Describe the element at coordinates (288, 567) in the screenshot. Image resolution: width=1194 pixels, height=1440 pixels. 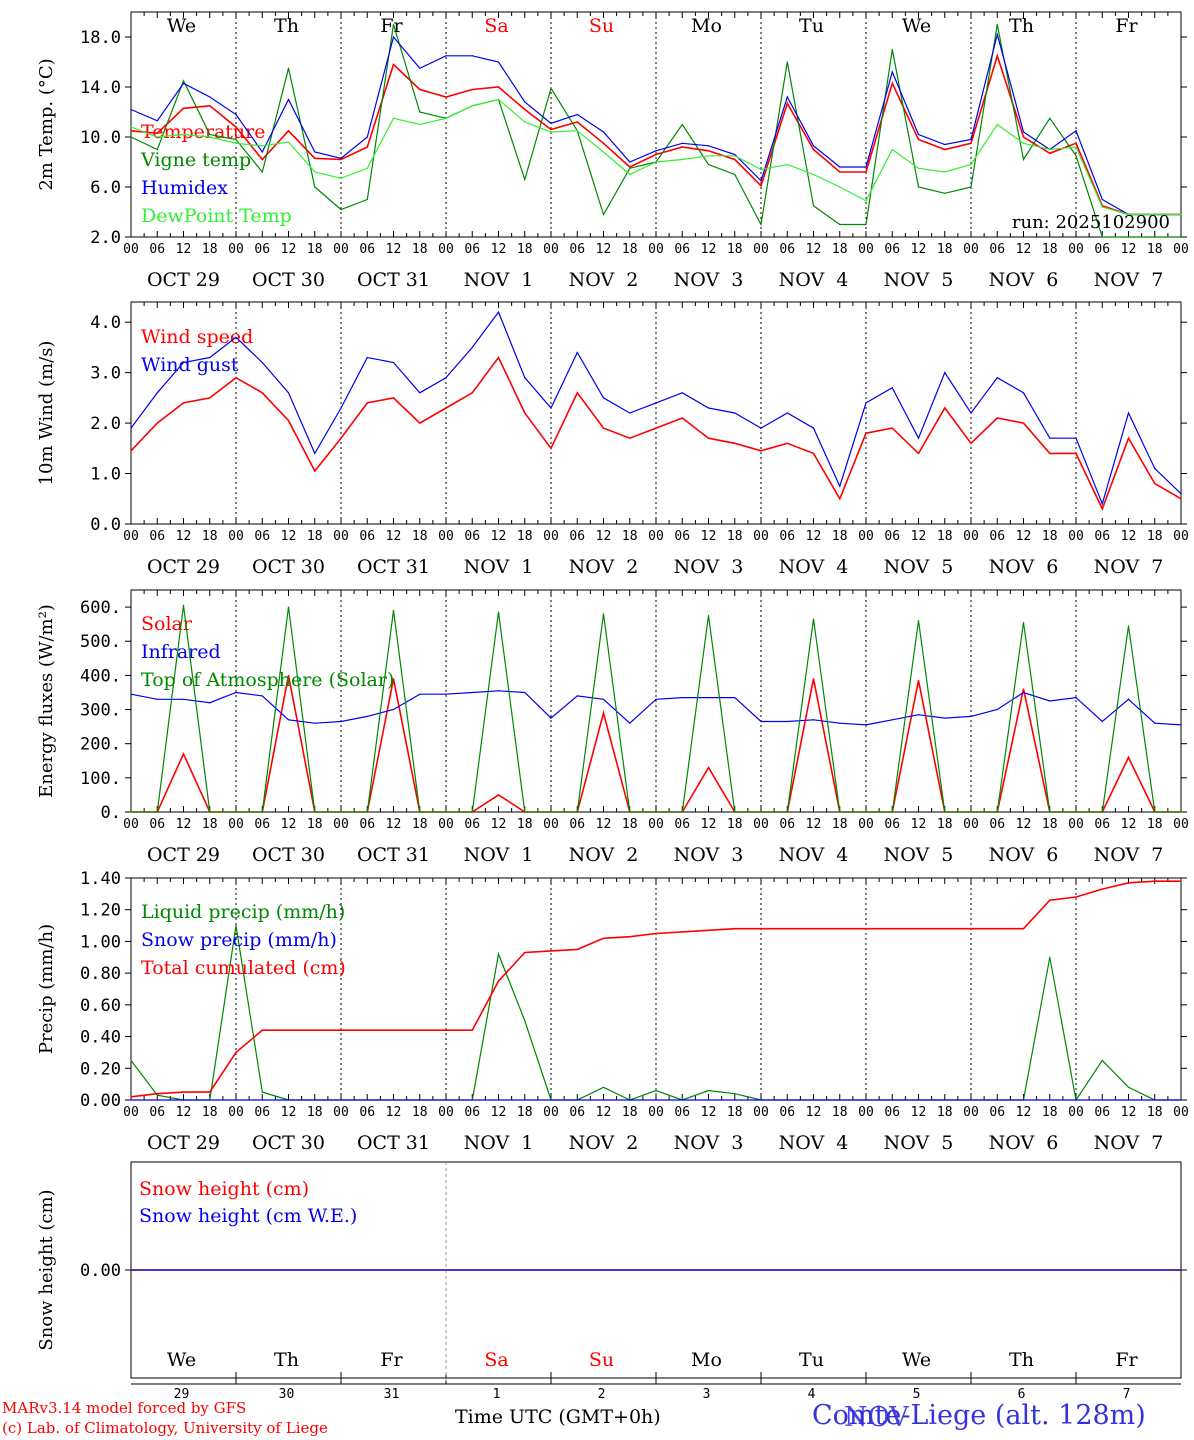
I see `date-label: OCT 30` at that location.